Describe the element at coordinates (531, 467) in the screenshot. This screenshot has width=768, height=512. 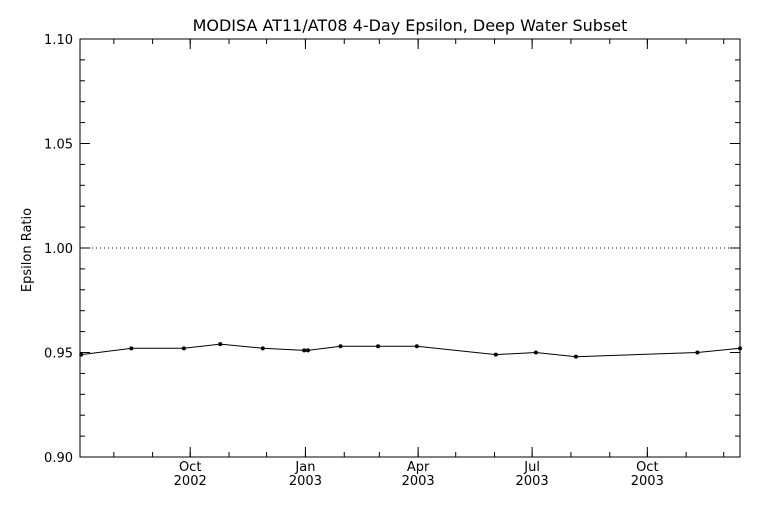
I see `x-tick-label-month: Jul` at that location.